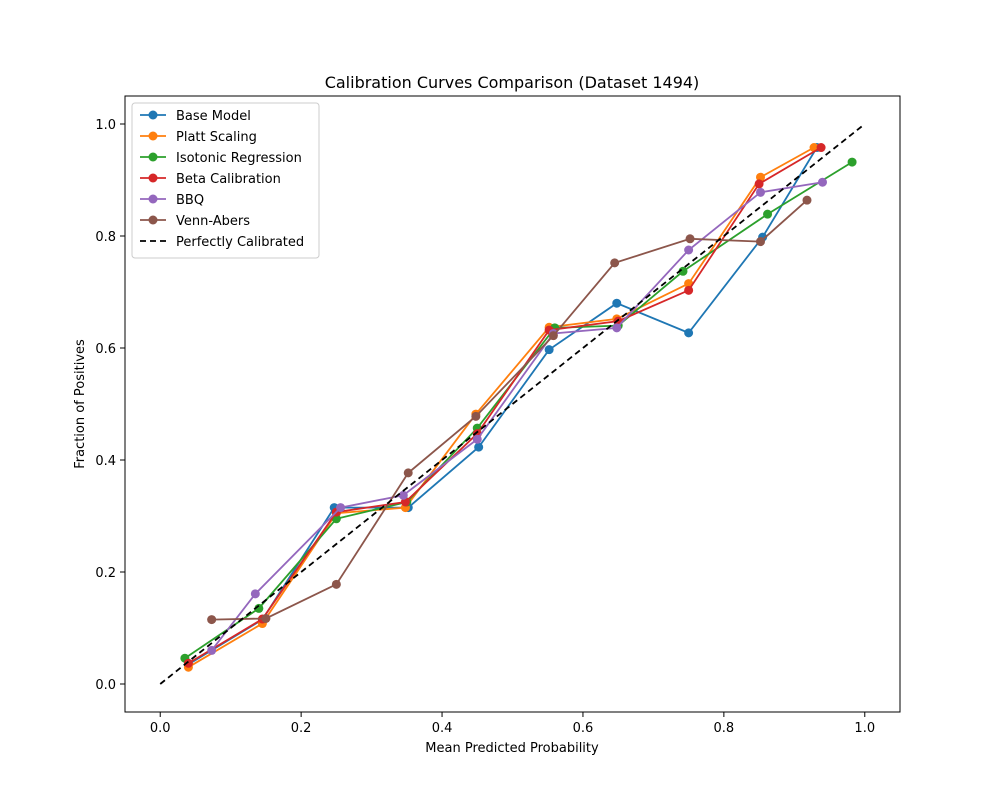 The width and height of the screenshot is (1000, 800). Describe the element at coordinates (213, 116) in the screenshot. I see `legend-label: Base Model` at that location.